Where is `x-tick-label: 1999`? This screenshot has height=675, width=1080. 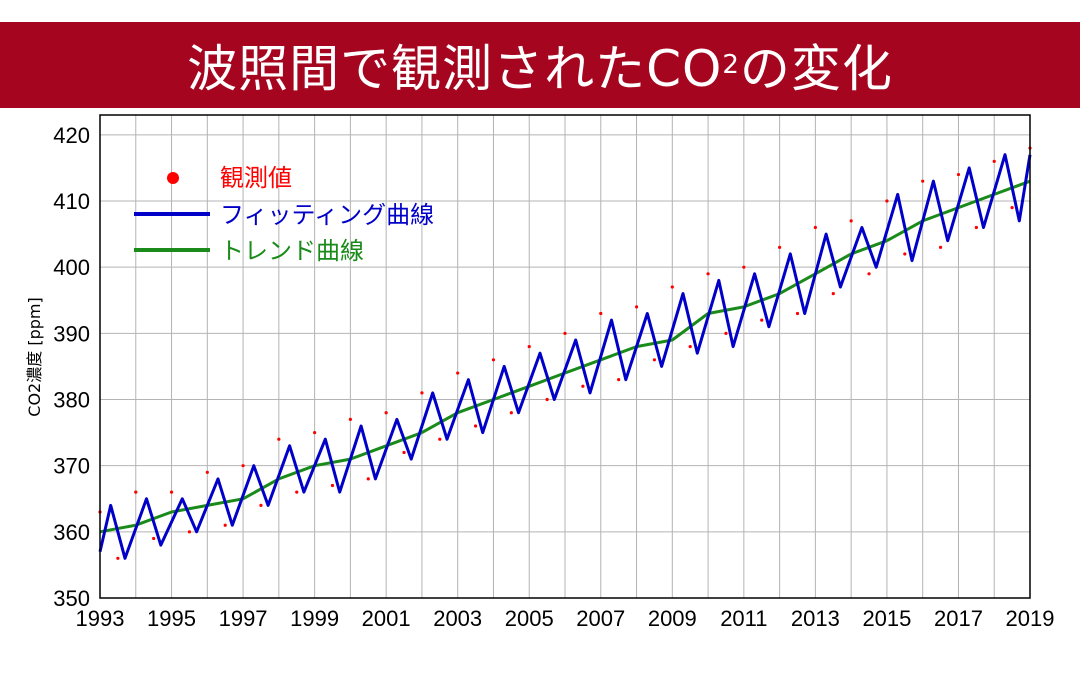 x-tick-label: 1999 is located at coordinates (314, 618).